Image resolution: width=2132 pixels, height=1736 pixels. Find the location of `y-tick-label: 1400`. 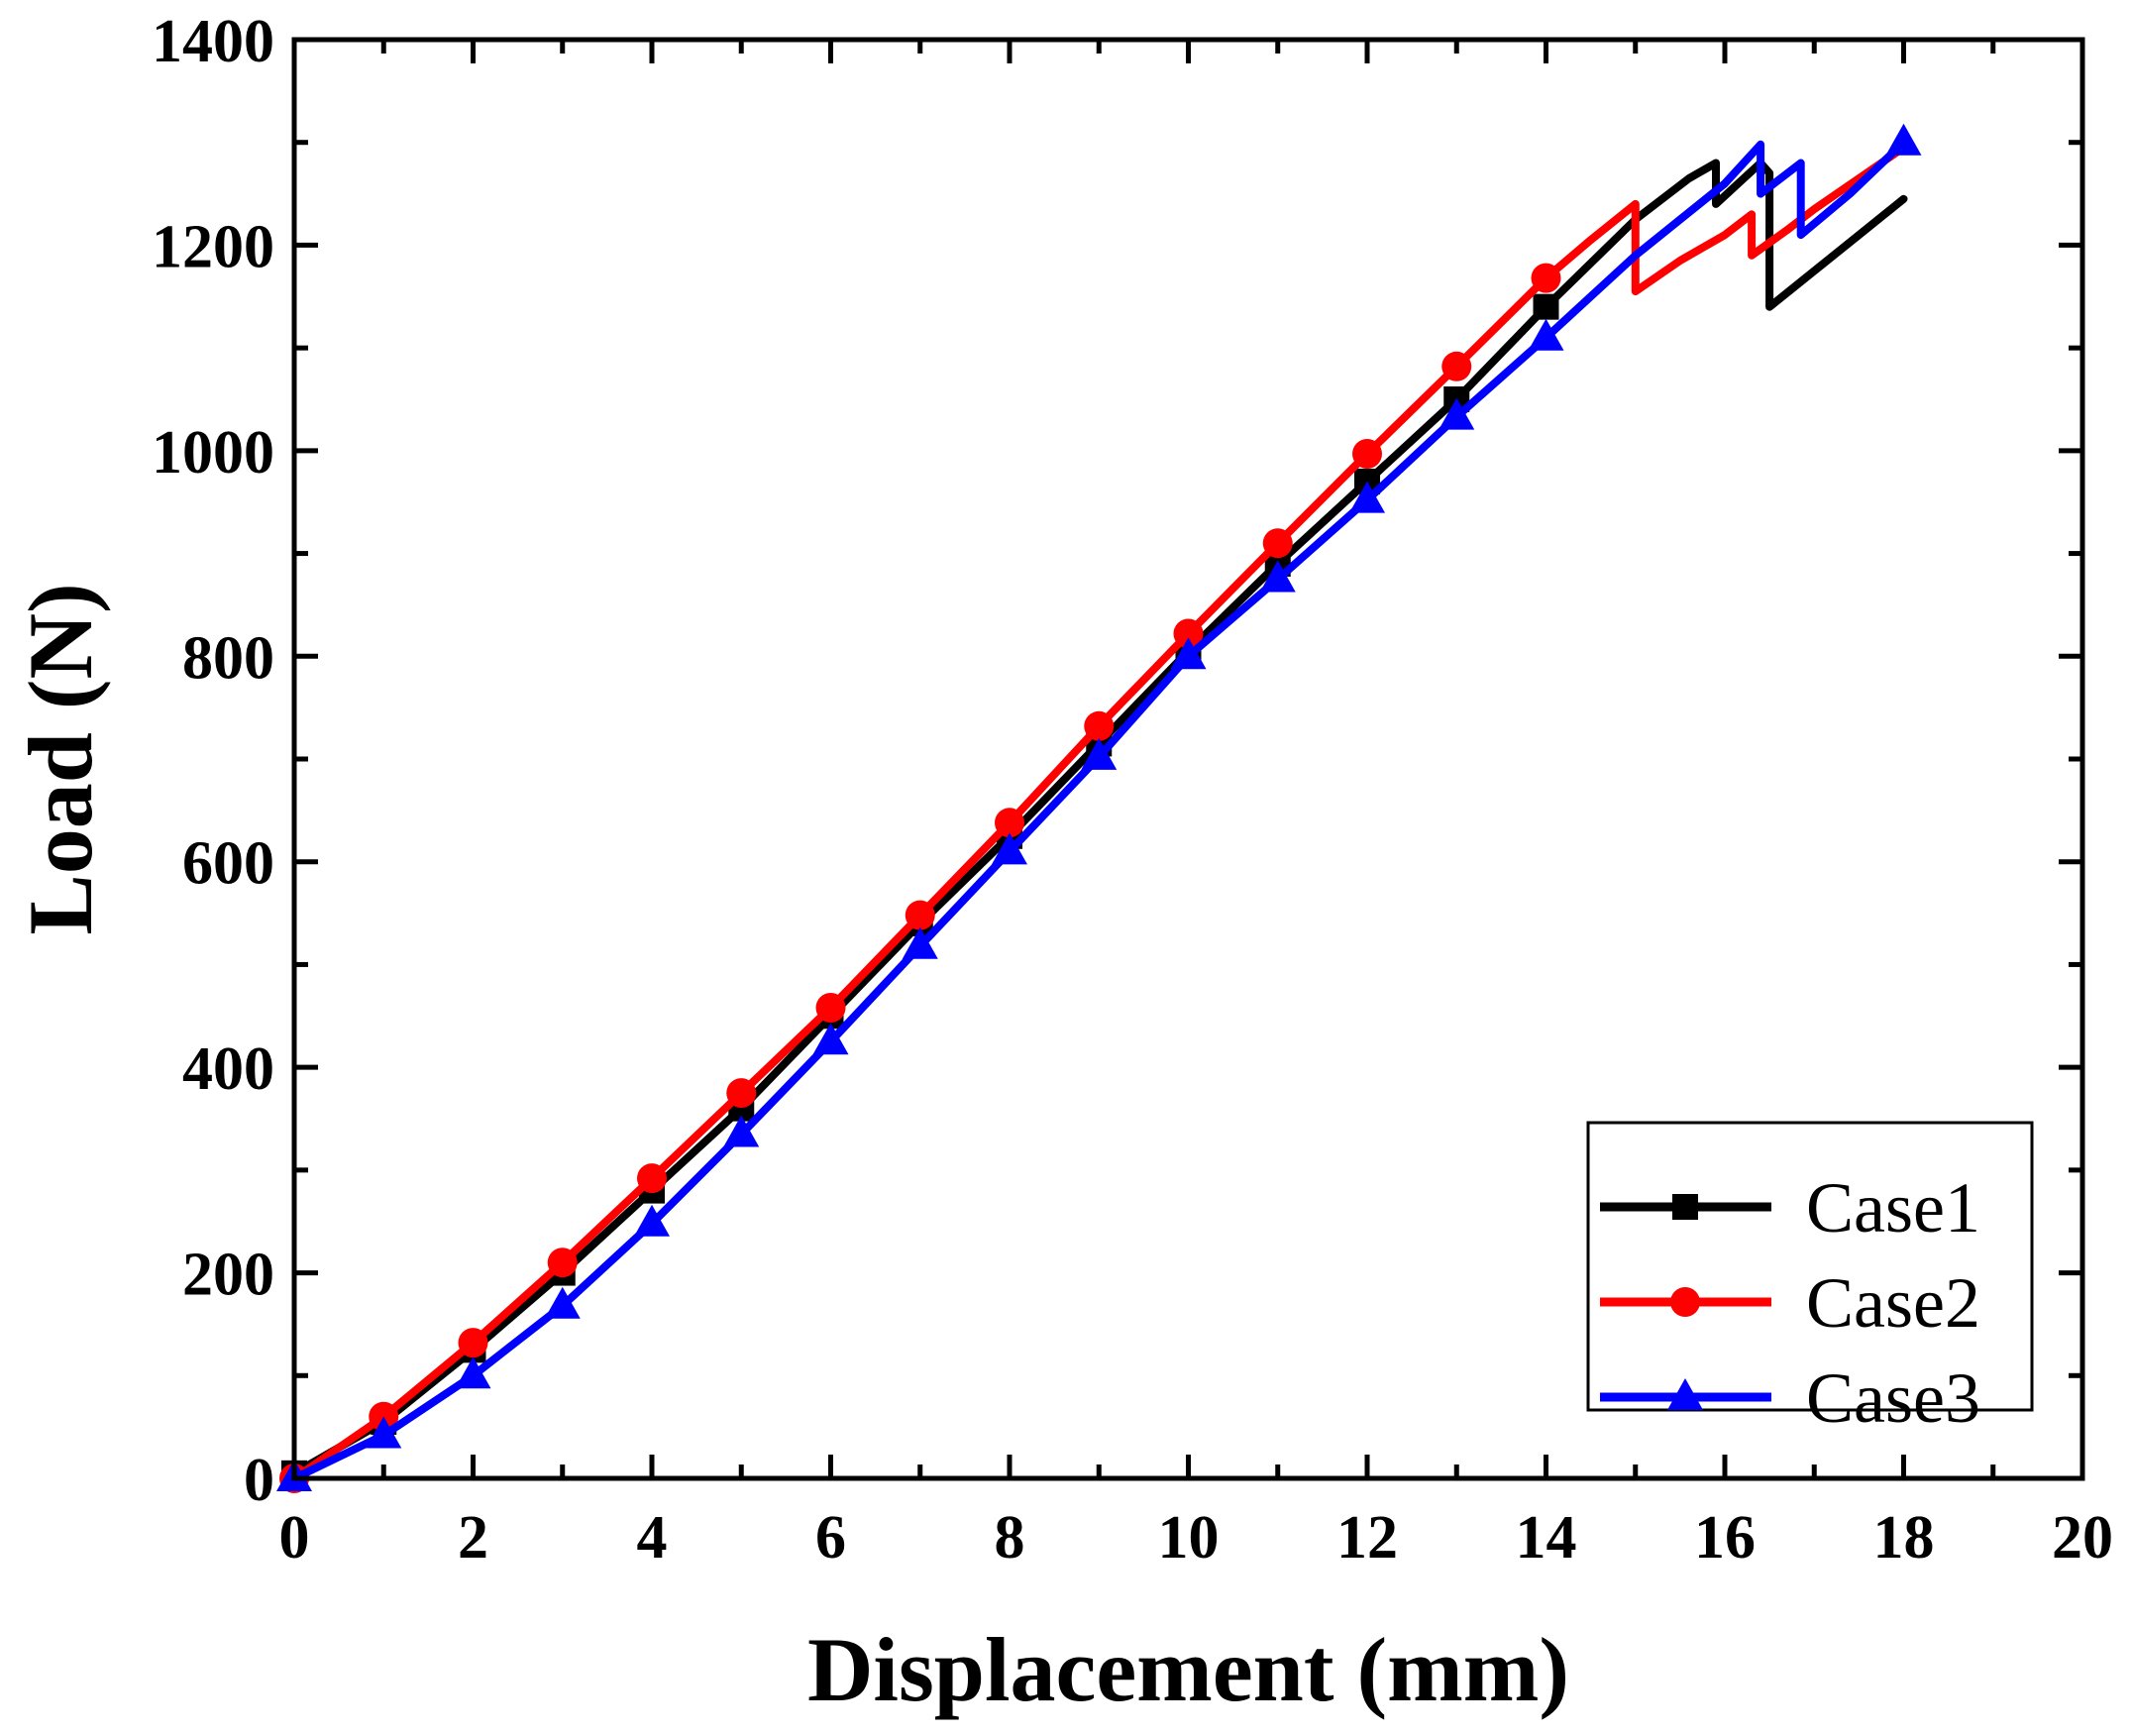

y-tick-label: 1400 is located at coordinates (213, 41).